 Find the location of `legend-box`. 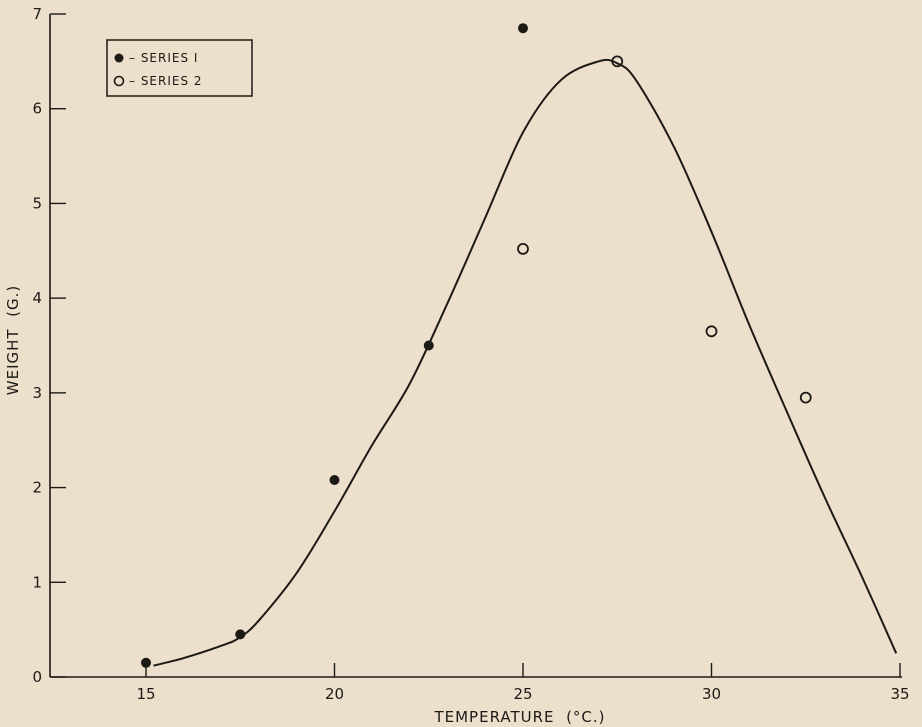

legend-box is located at coordinates (179, 68).